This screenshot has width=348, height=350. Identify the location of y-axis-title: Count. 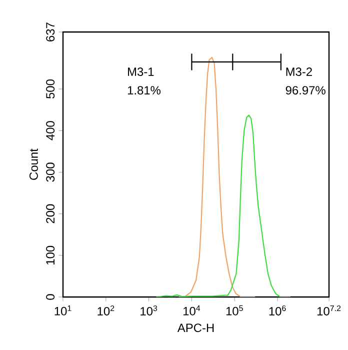
(33, 164).